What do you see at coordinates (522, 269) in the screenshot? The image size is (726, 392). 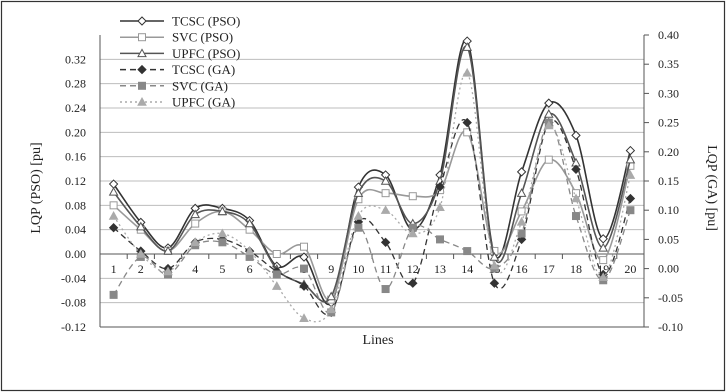 I see `x-tick-label: 16` at bounding box center [522, 269].